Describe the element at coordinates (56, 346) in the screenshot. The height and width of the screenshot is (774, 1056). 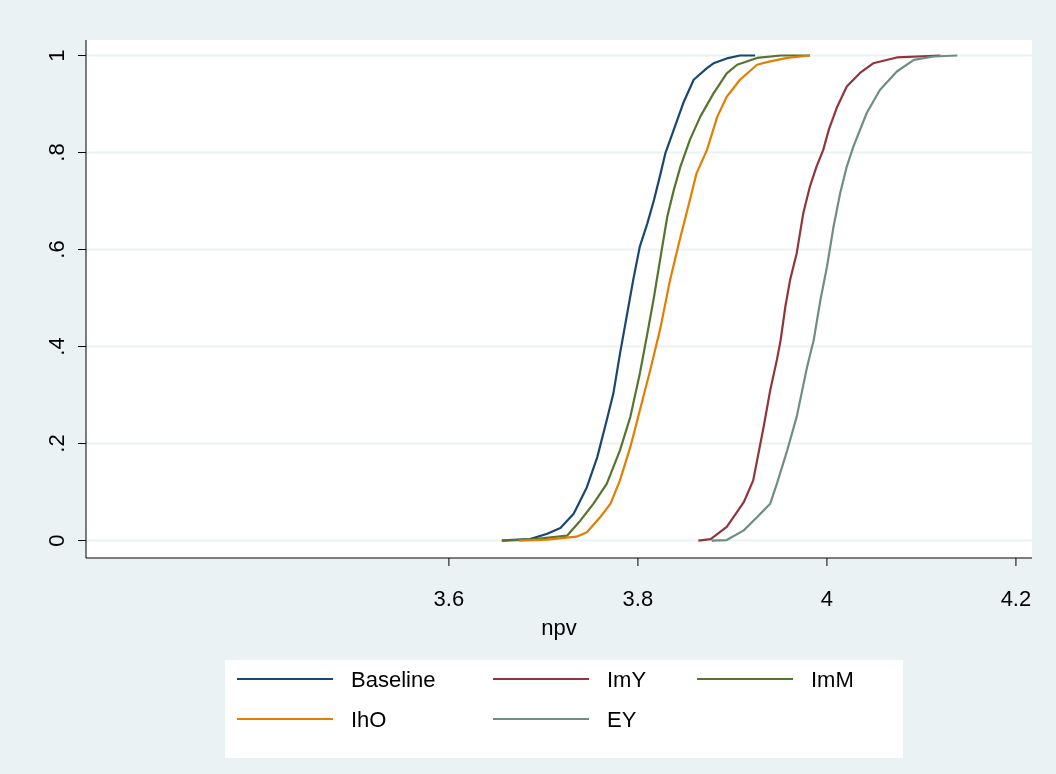
I see `y-tick-label: .4` at that location.